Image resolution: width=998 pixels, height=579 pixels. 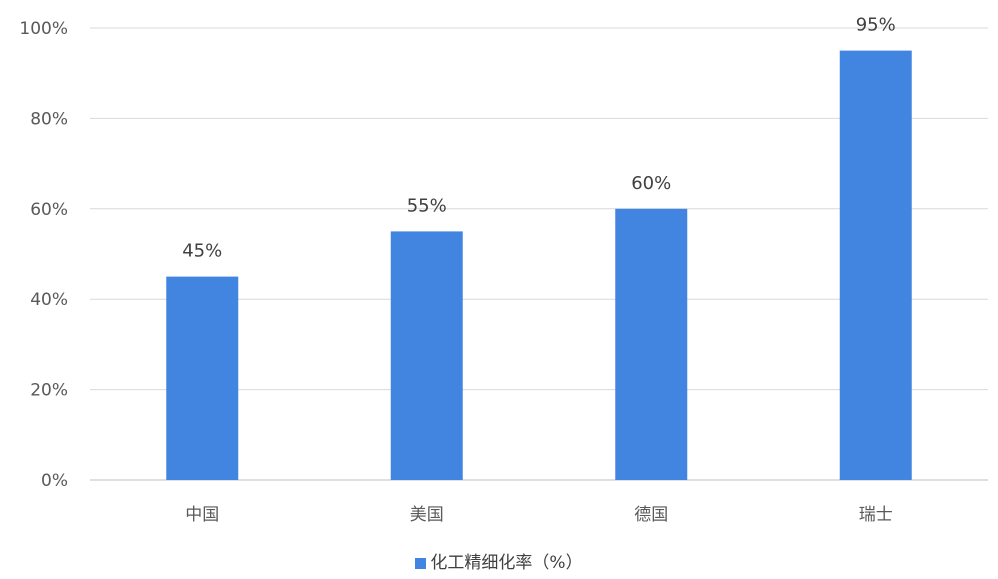 I want to click on y-tick-label: 20%, so click(x=49, y=391).